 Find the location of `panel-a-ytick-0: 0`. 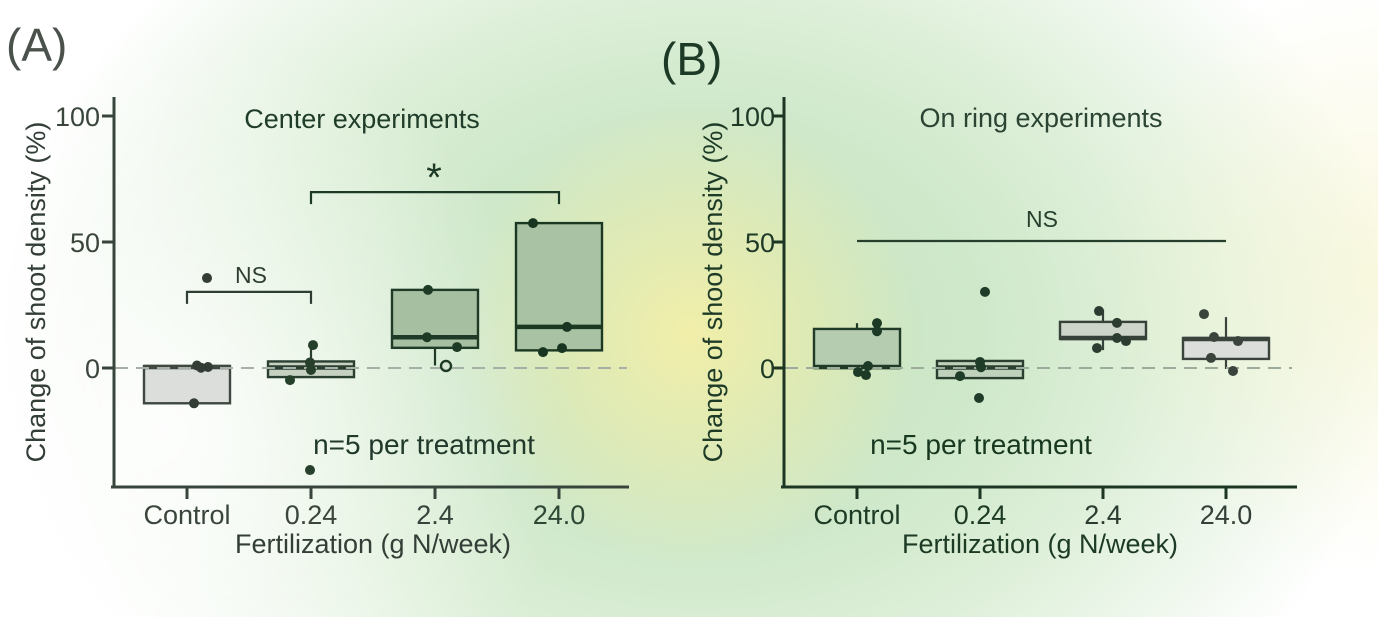

panel-a-ytick-0: 0 is located at coordinates (92, 369).